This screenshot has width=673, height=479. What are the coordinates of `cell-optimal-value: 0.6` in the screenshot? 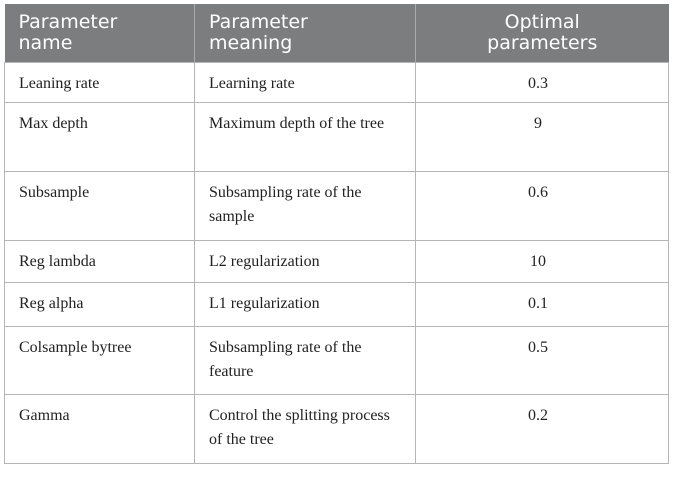 It's located at (542, 206).